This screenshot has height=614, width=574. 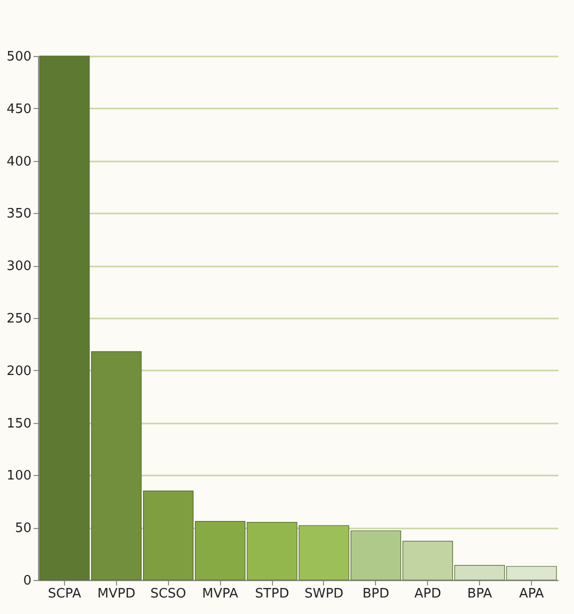 What do you see at coordinates (168, 594) in the screenshot?
I see `x-tick-label: SCSO` at bounding box center [168, 594].